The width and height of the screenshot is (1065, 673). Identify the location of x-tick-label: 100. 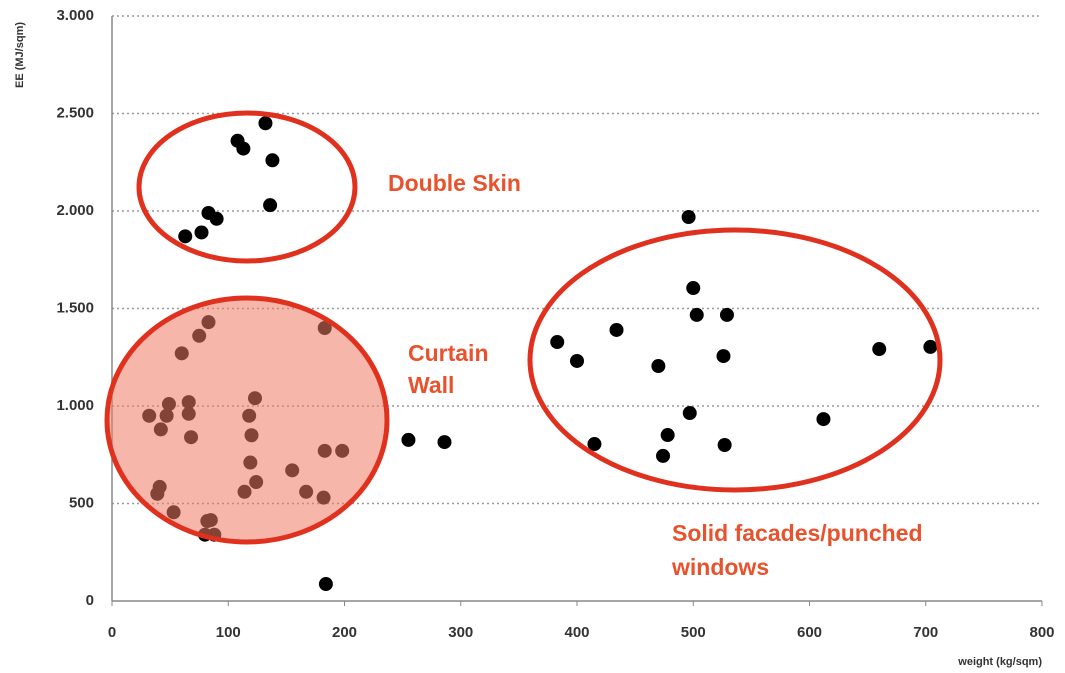
(228, 632).